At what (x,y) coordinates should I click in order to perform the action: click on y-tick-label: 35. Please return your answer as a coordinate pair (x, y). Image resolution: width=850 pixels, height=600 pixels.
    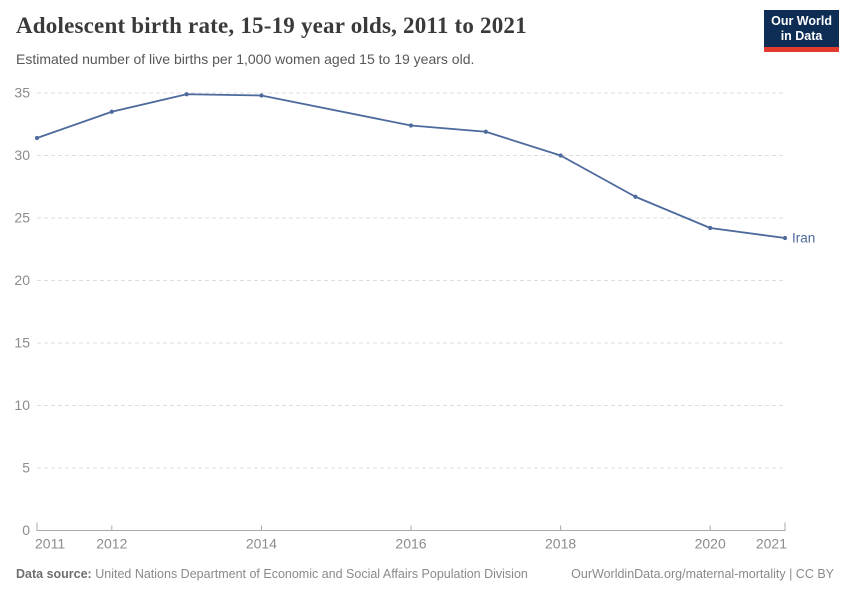
    Looking at the image, I should click on (22, 93).